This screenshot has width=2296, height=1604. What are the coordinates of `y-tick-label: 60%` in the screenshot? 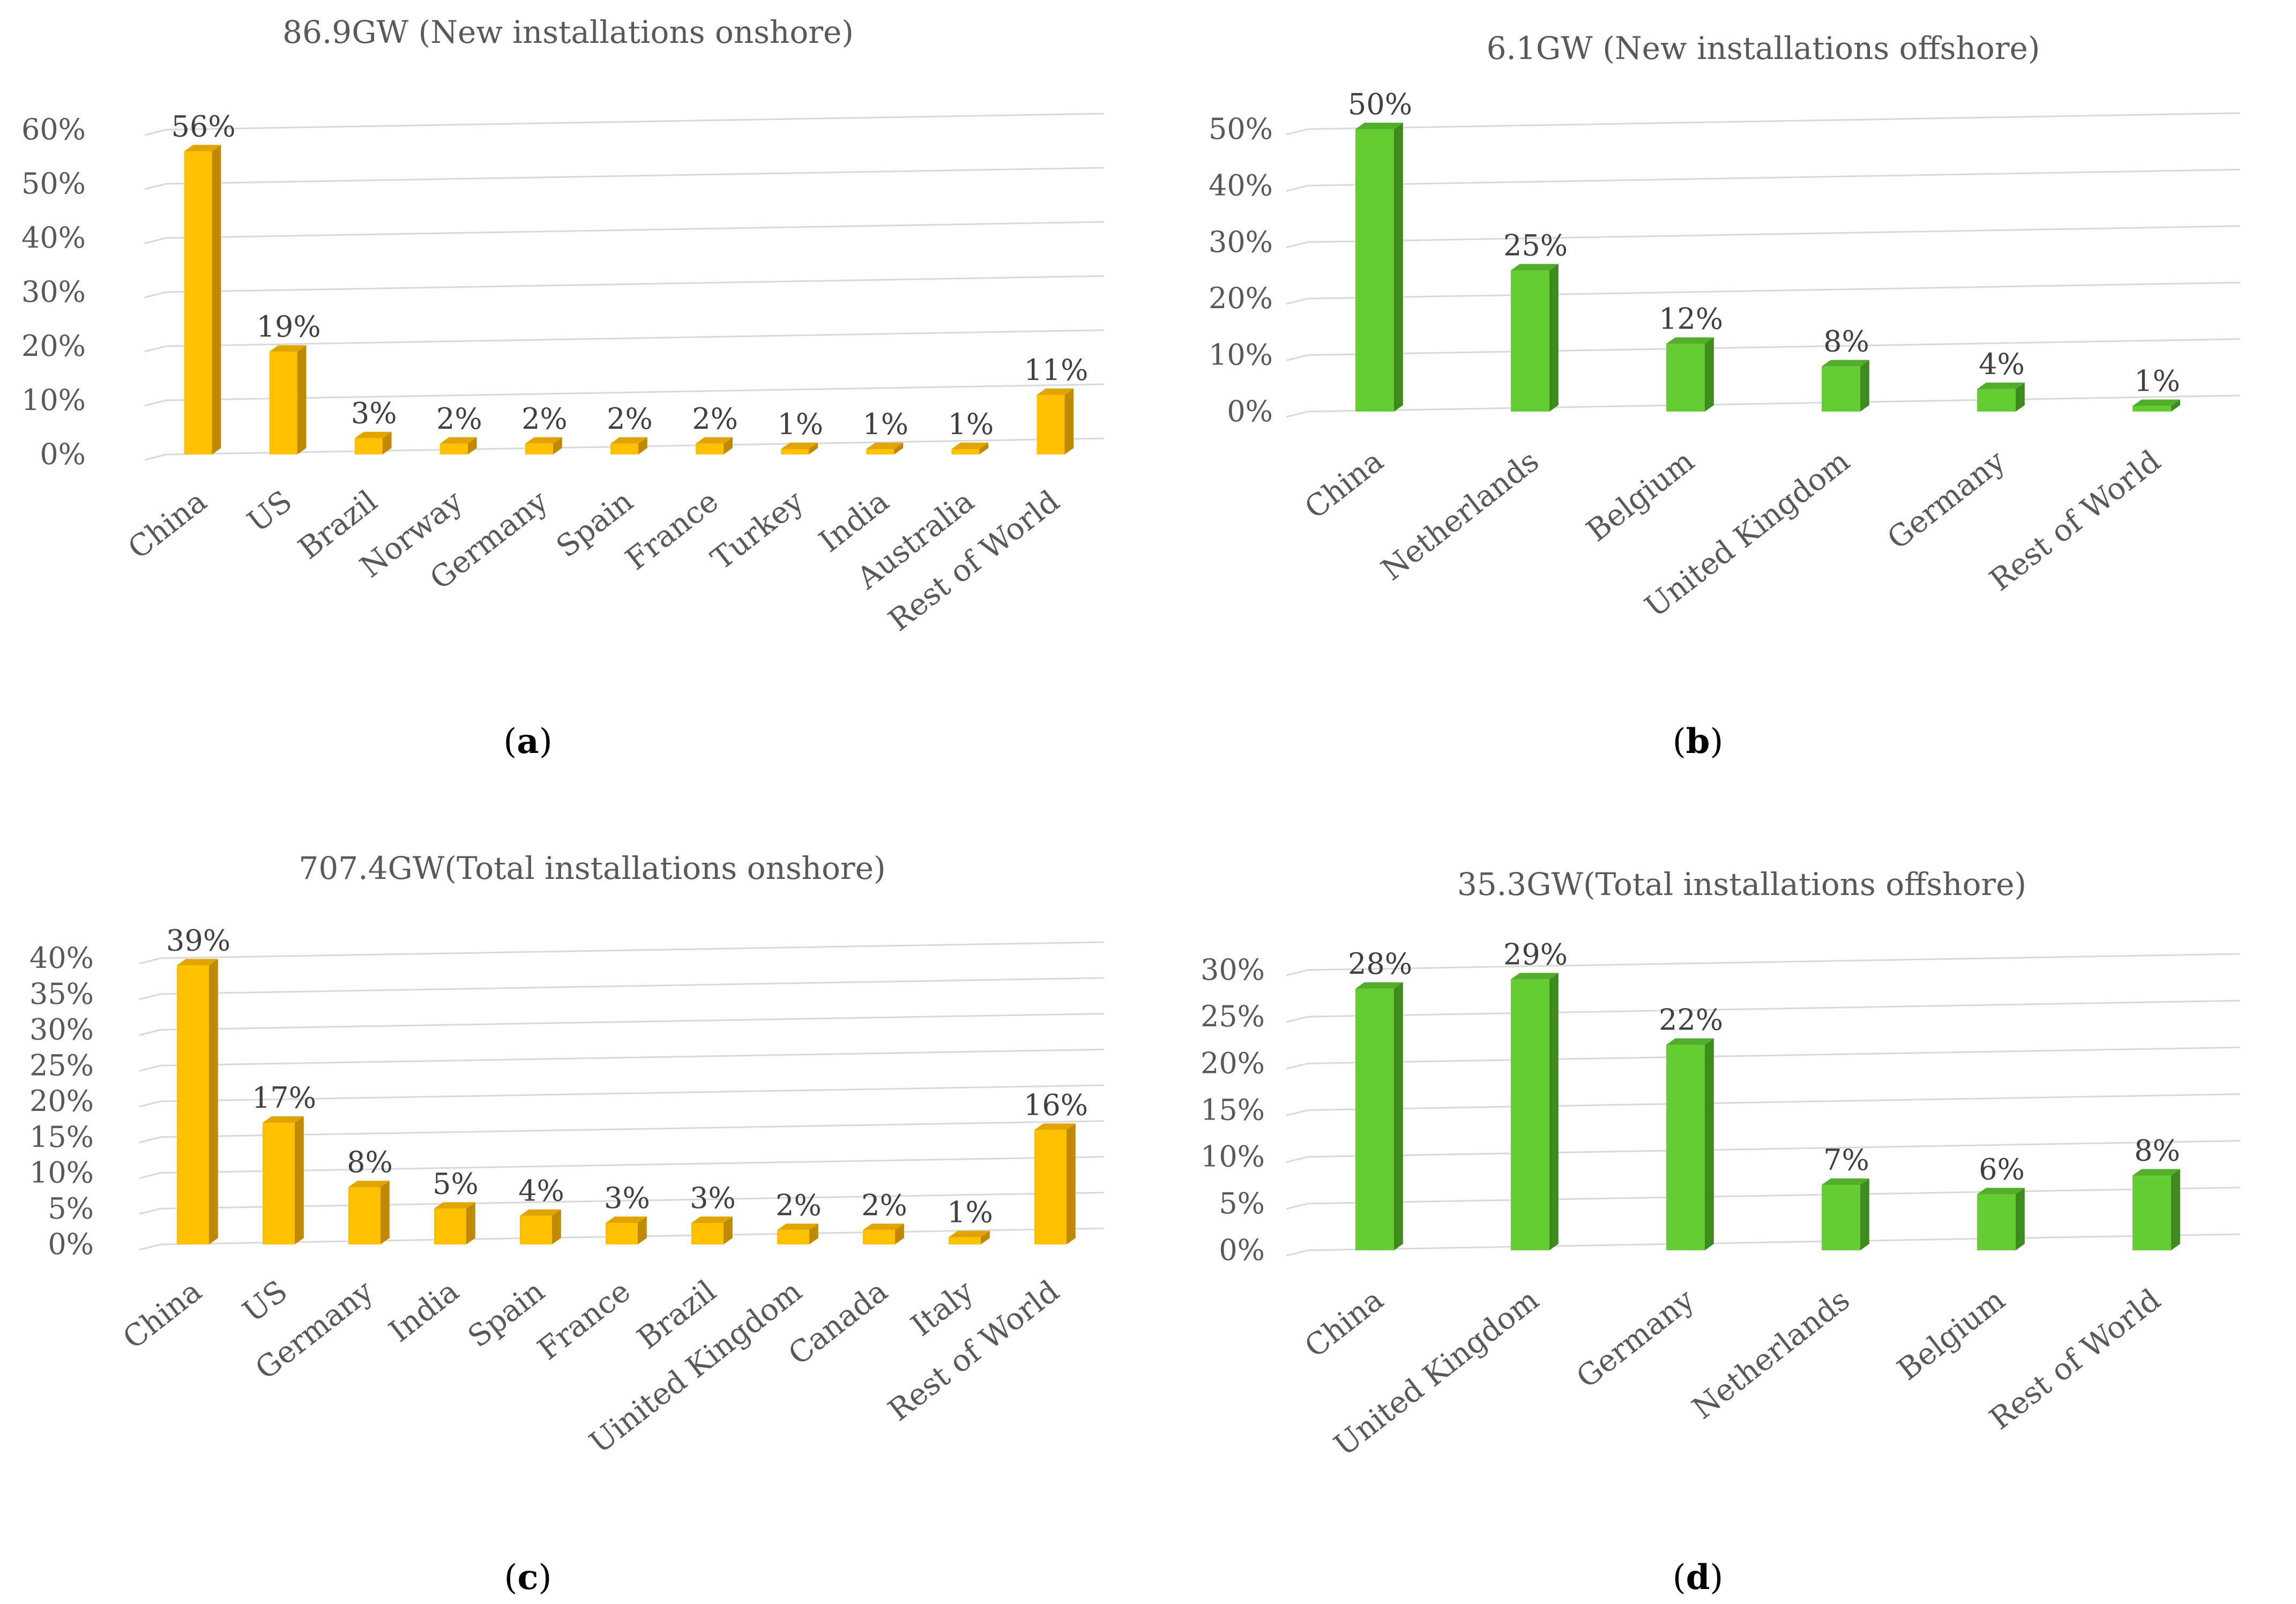 It's located at (53, 129).